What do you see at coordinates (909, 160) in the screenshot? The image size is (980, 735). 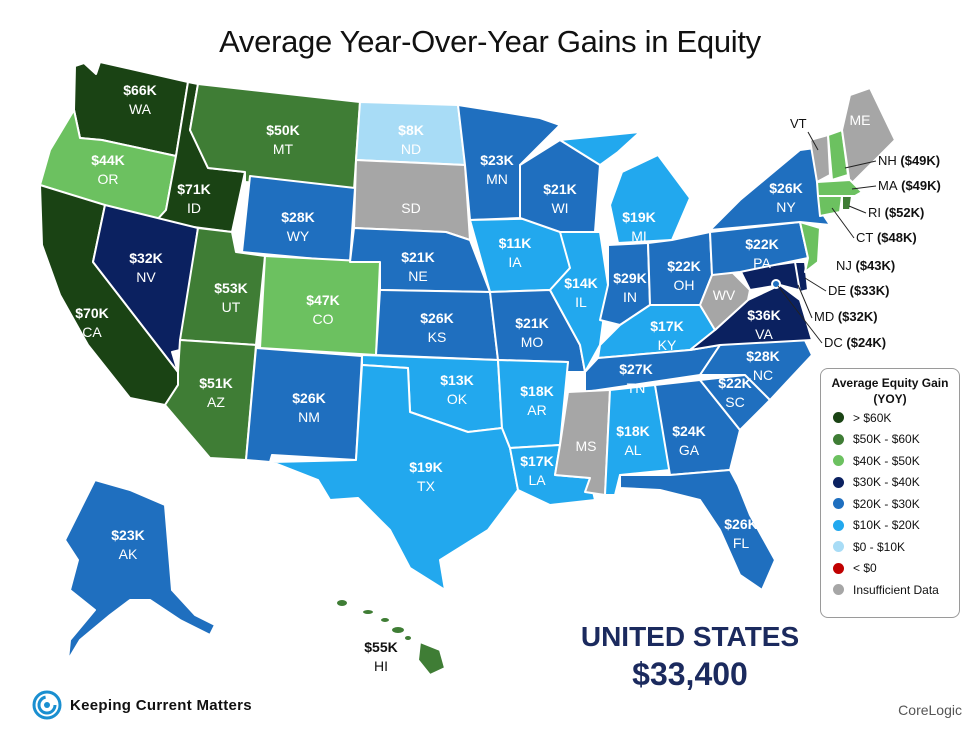 I see `label-NH: NH ($49K)` at bounding box center [909, 160].